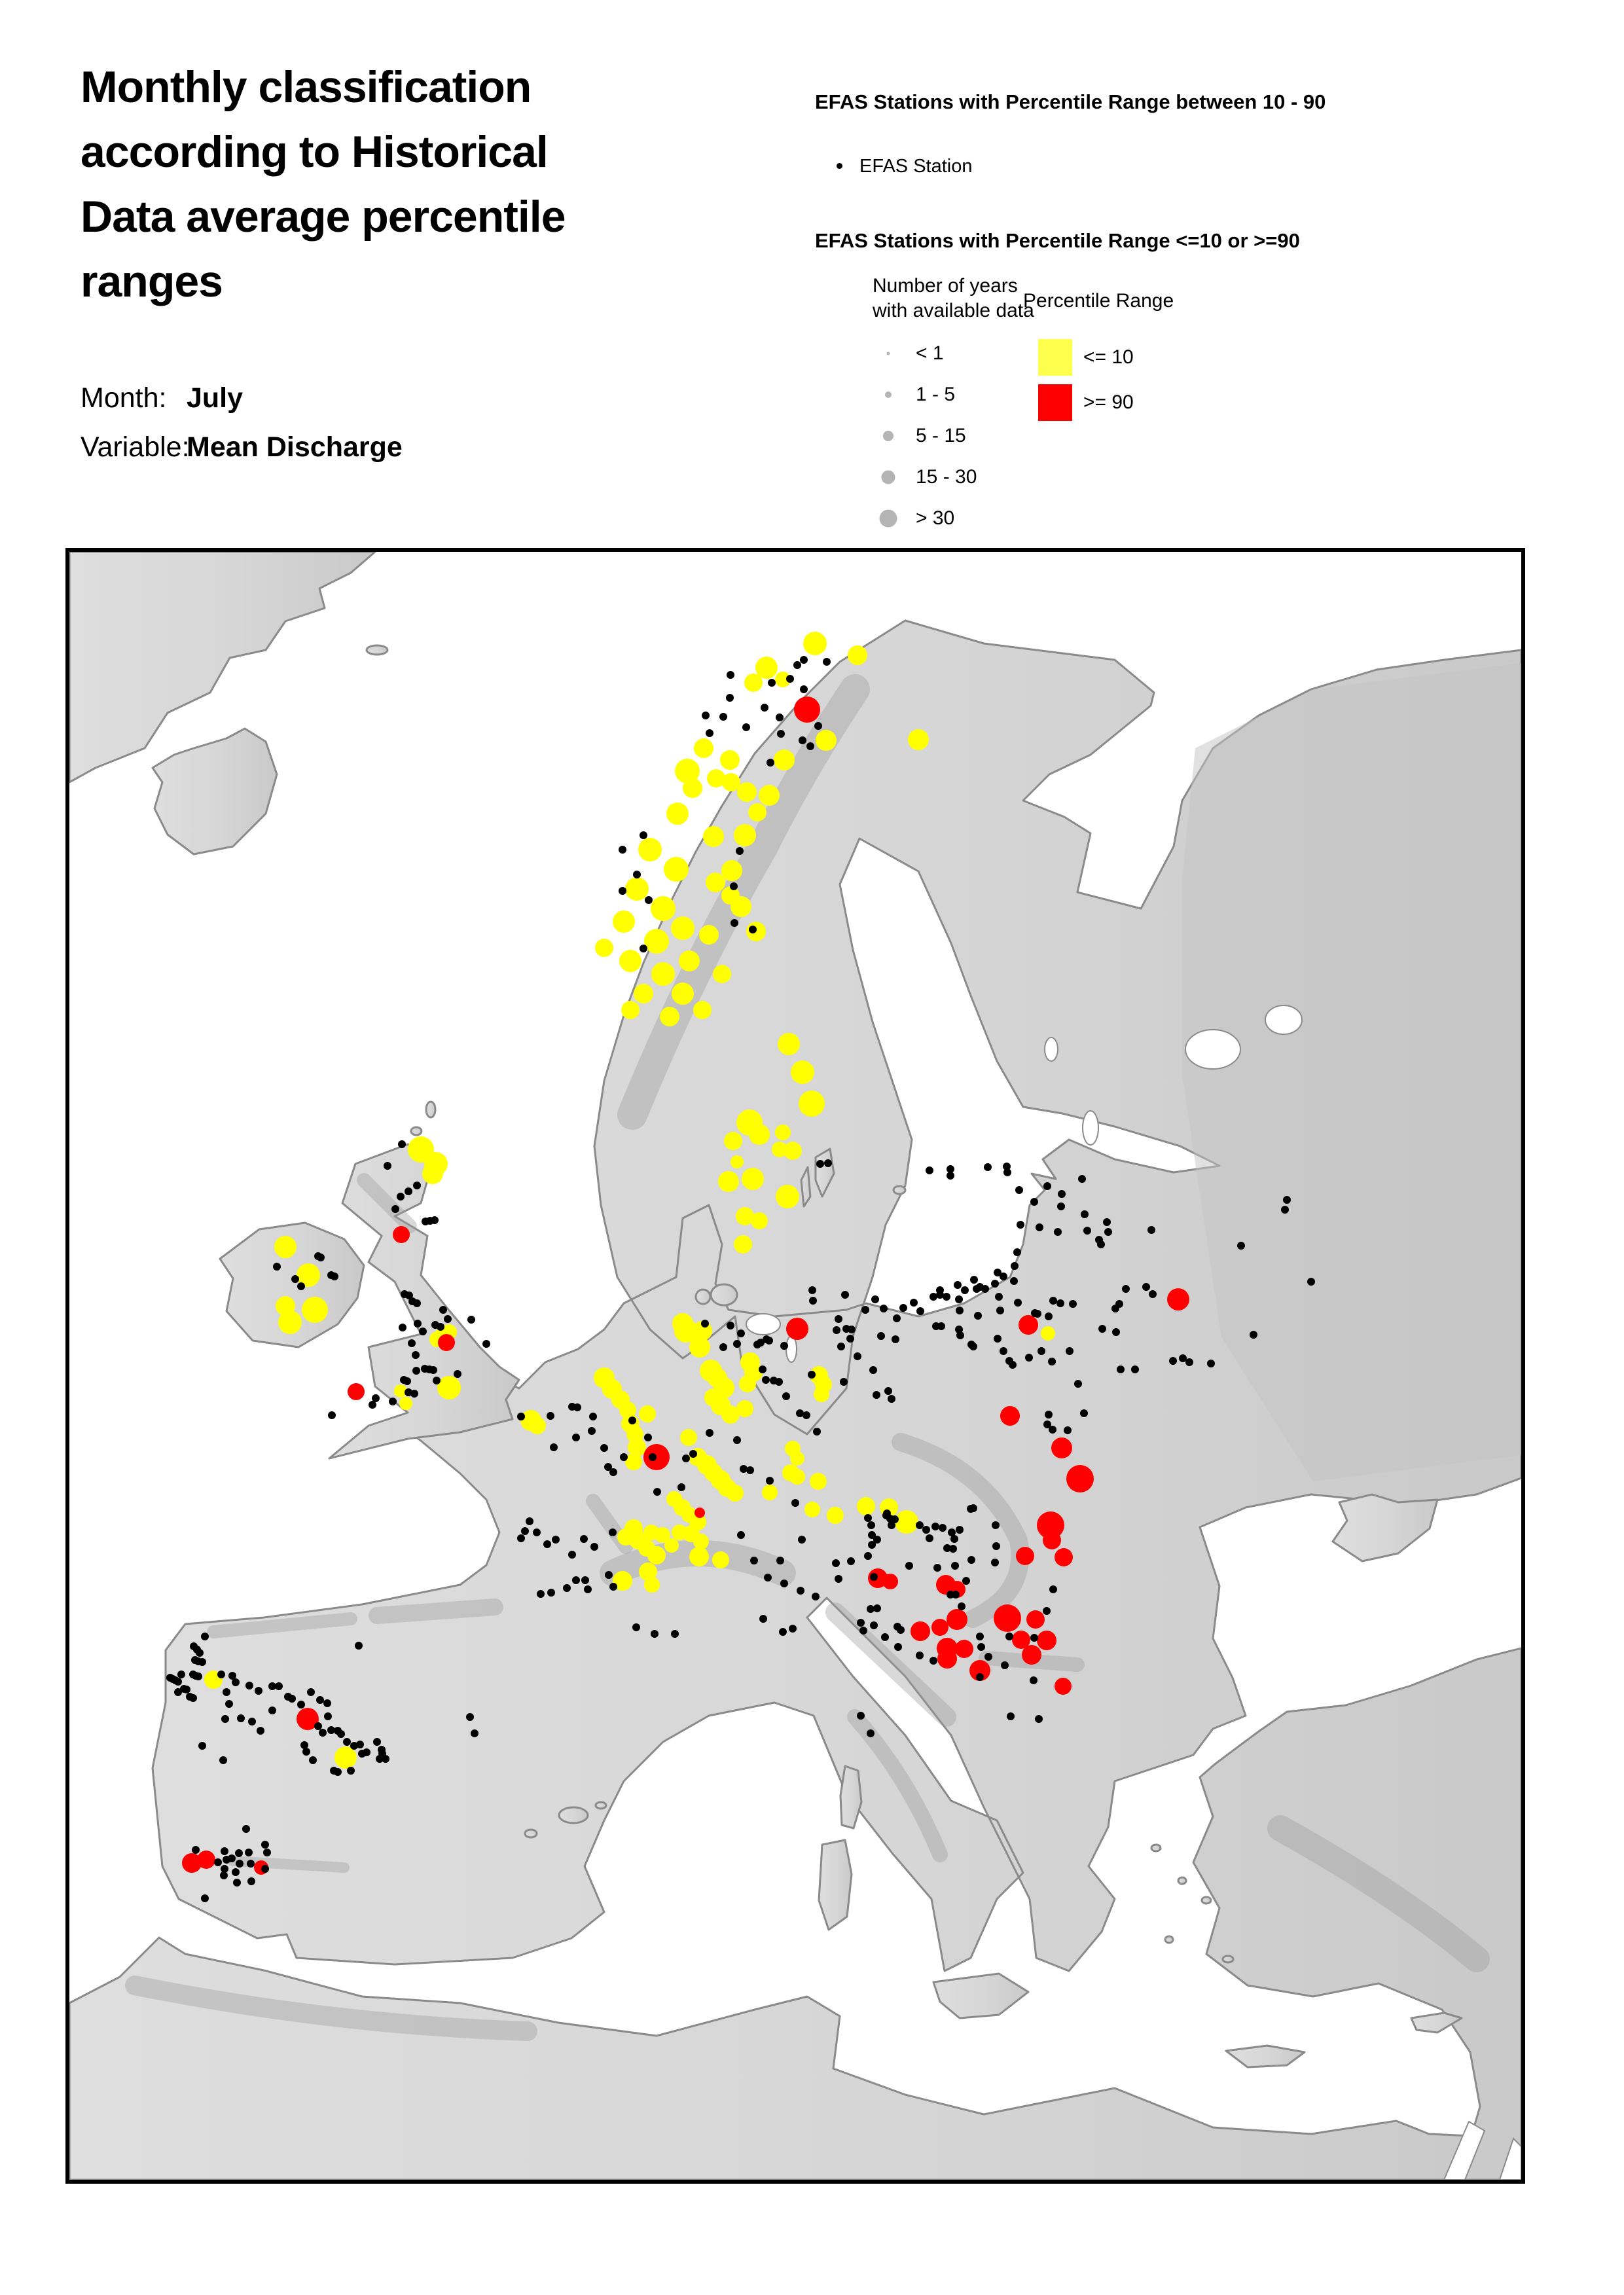 Image resolution: width=1624 pixels, height=2295 pixels. What do you see at coordinates (295, 447) in the screenshot?
I see `variable-value: Mean Discharge` at bounding box center [295, 447].